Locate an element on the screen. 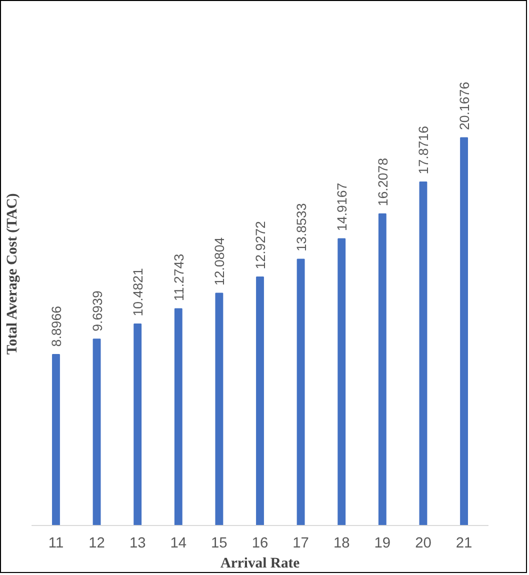 This screenshot has width=529, height=575. x-tick-label: 15 is located at coordinates (219, 544).